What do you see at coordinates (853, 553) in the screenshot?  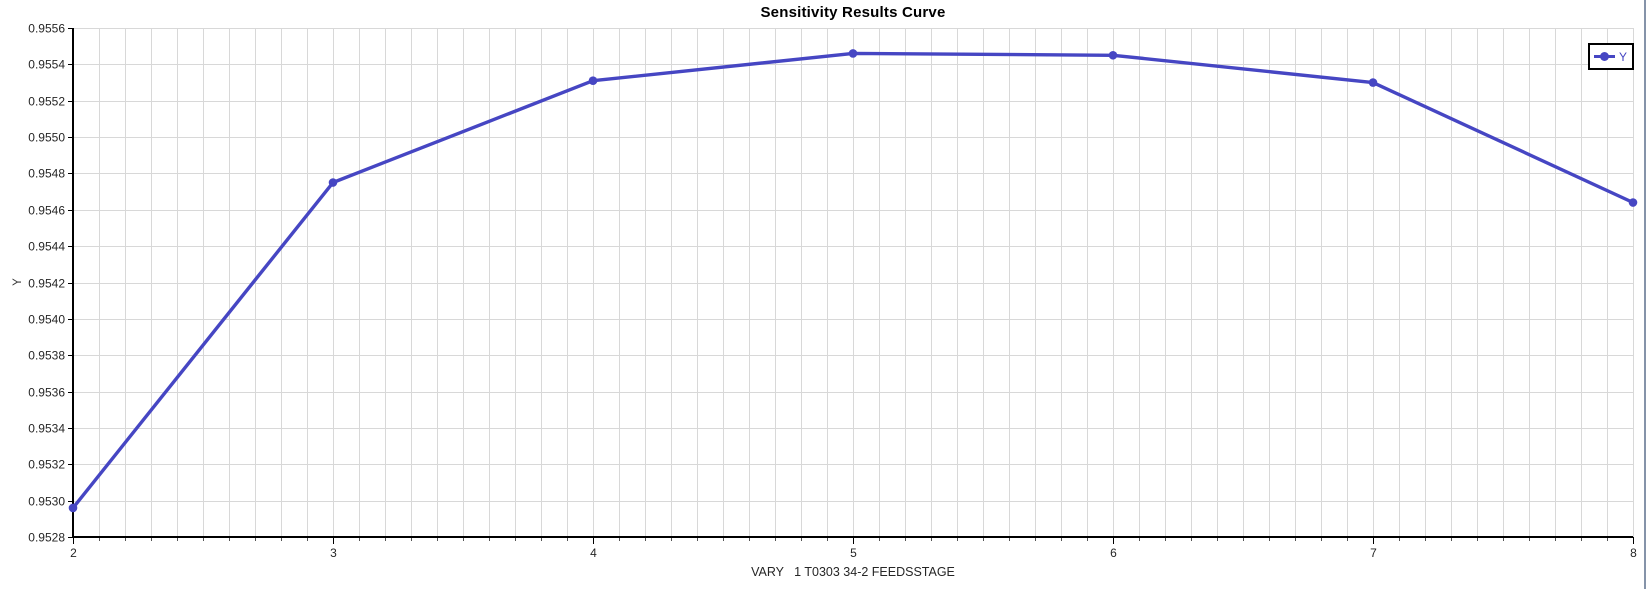 I see `x-tick-label: 5` at bounding box center [853, 553].